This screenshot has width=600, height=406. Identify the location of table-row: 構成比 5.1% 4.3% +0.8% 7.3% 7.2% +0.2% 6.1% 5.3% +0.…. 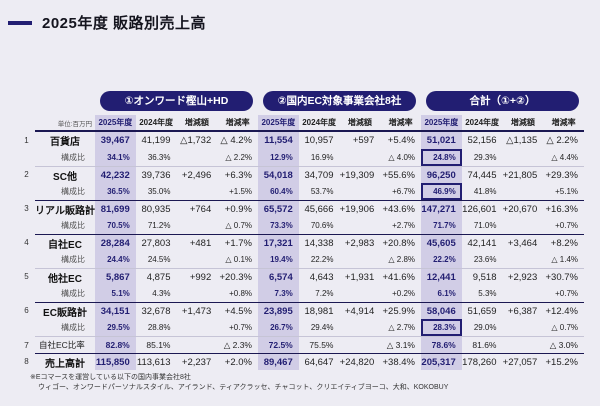
(301, 293).